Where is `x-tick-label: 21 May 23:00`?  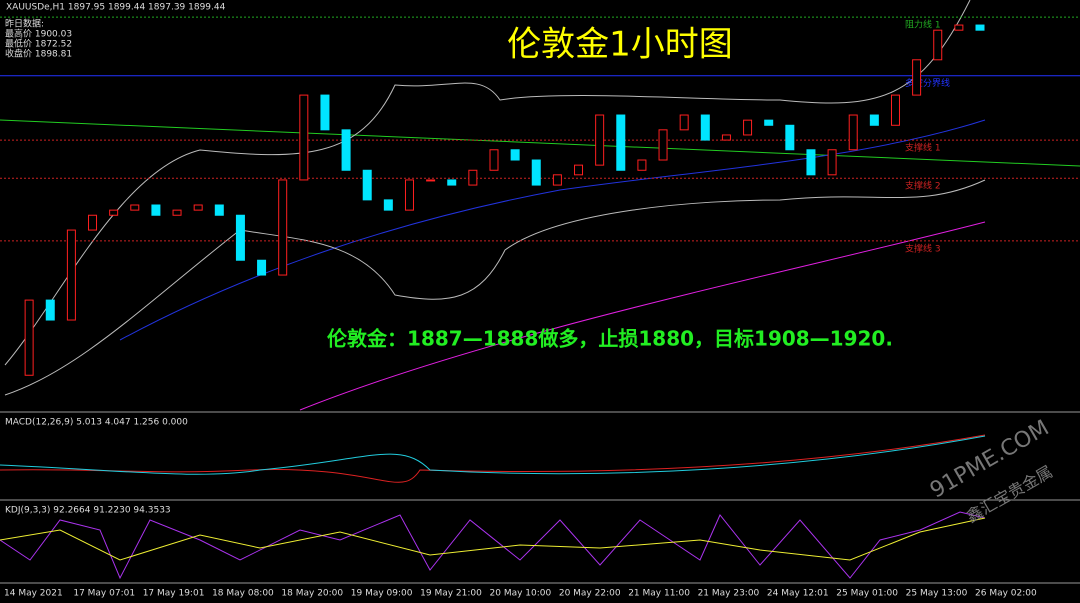 x-tick-label: 21 May 23:00 is located at coordinates (729, 594).